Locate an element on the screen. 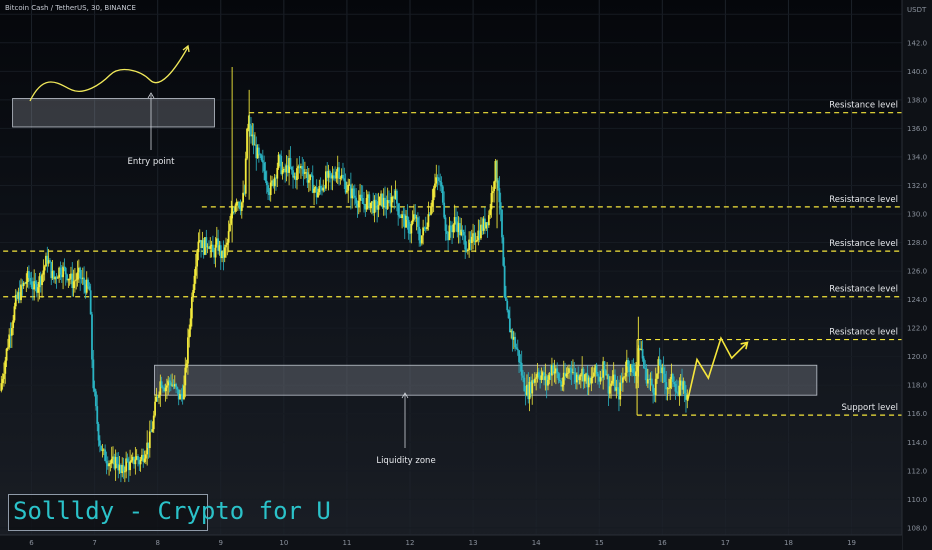 The image size is (932, 550). entry-point-label: Entry point is located at coordinates (152, 162).